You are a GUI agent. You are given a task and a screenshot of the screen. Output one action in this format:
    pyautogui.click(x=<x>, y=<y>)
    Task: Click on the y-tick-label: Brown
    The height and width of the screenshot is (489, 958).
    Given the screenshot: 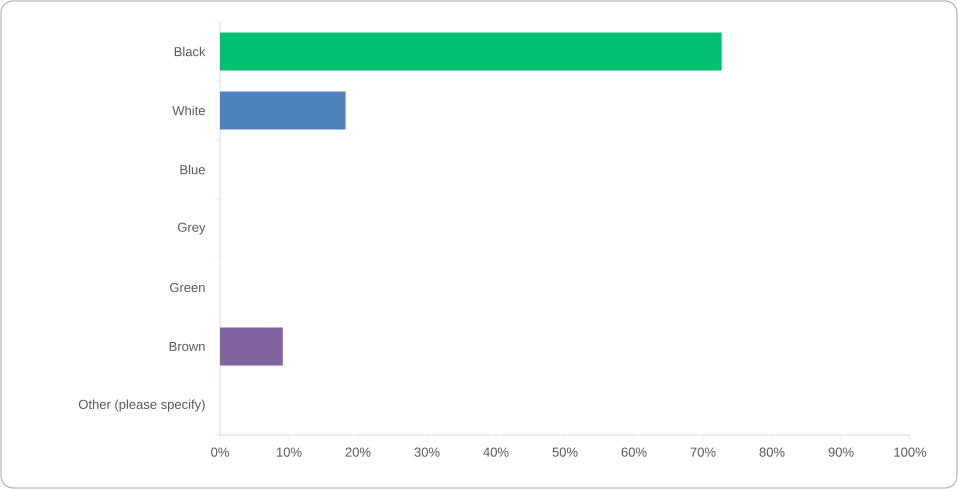 What is the action you would take?
    pyautogui.click(x=187, y=347)
    